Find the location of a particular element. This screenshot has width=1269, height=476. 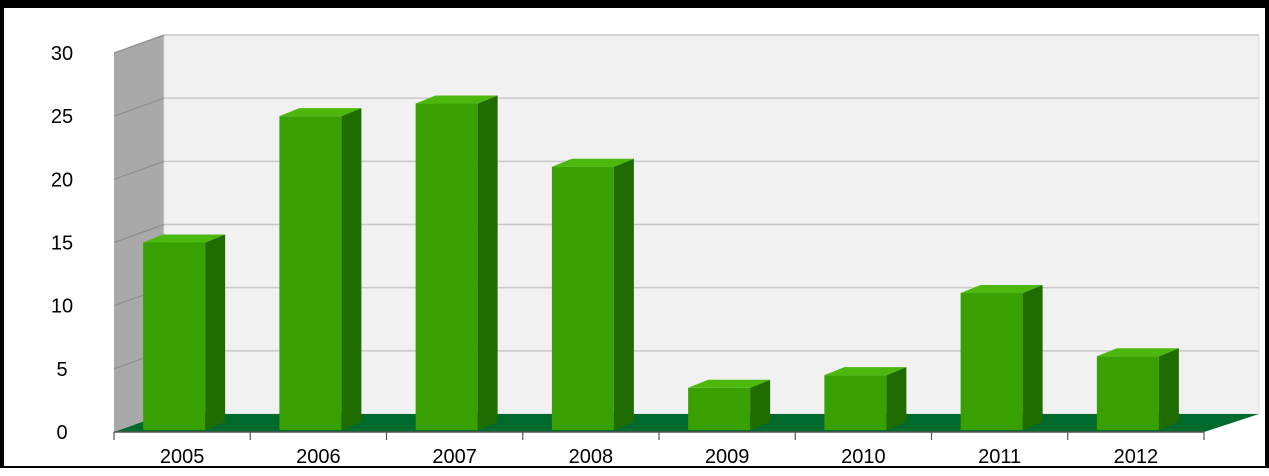

bar-2008 is located at coordinates (592, 294).